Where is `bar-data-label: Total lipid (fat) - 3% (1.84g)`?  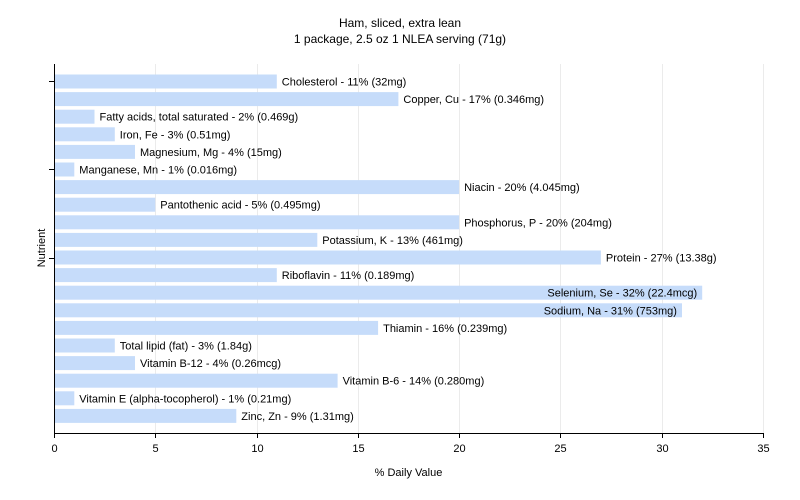 bar-data-label: Total lipid (fat) - 3% (1.84g) is located at coordinates (186, 347).